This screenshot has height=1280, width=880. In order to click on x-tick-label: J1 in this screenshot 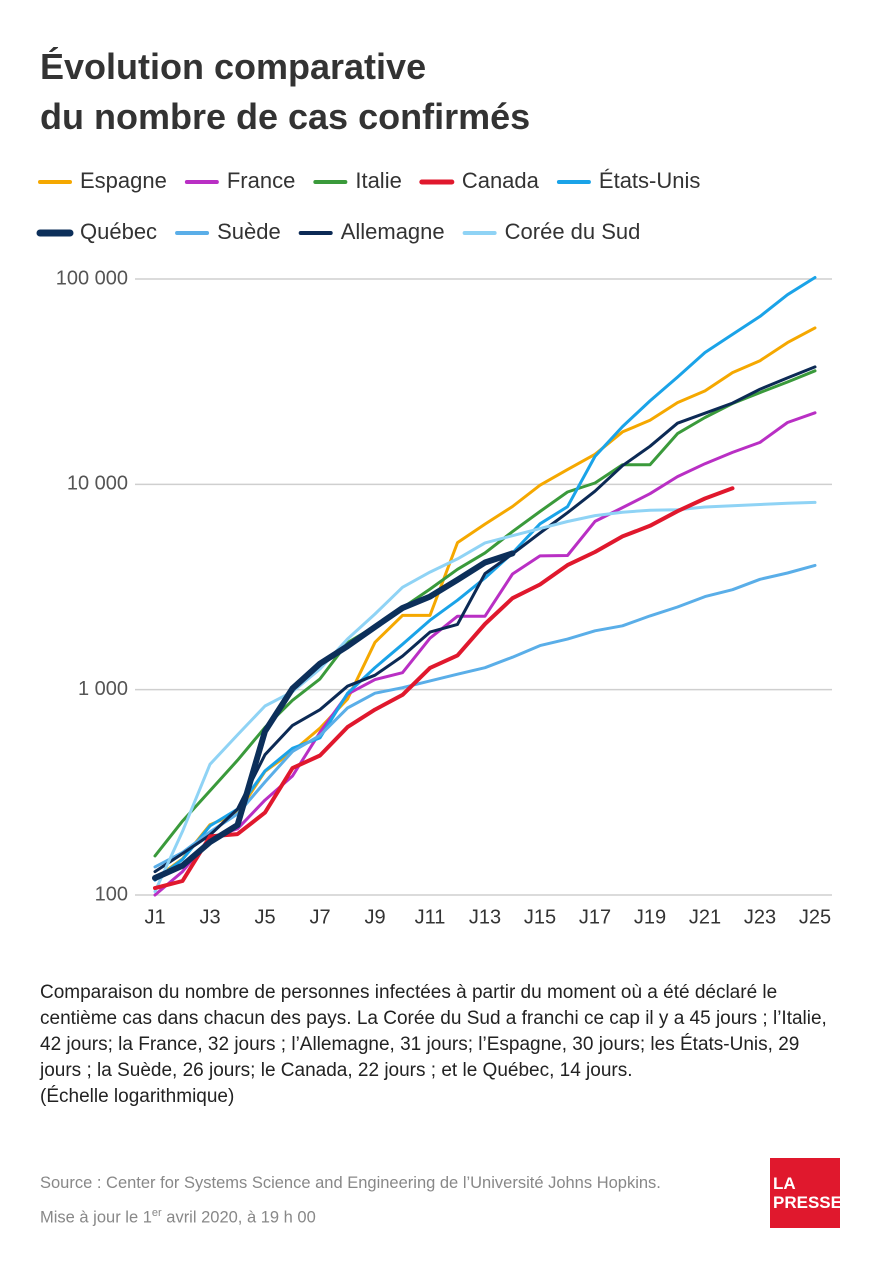, I will do `click(154, 917)`.